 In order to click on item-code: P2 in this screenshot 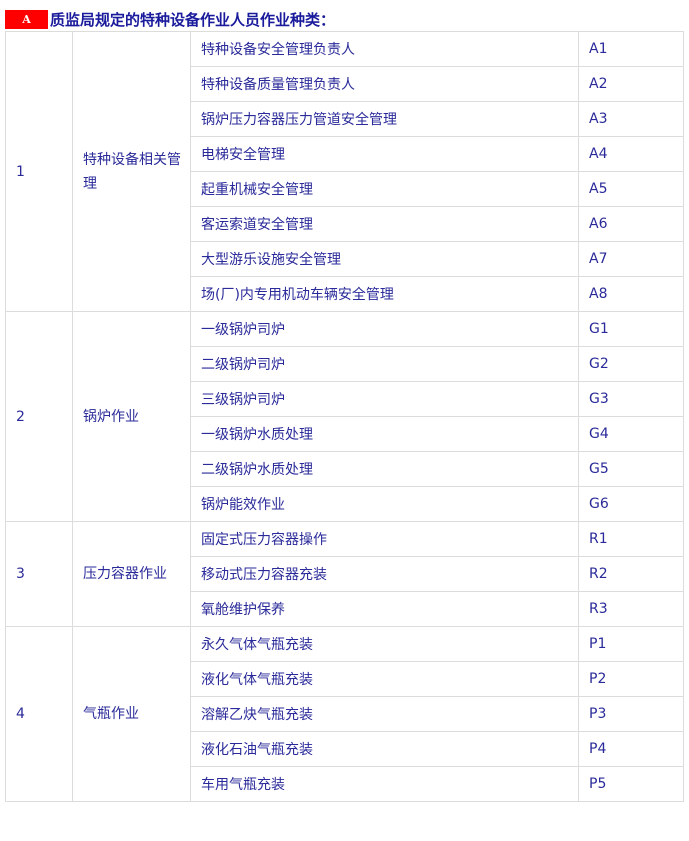, I will do `click(631, 679)`.